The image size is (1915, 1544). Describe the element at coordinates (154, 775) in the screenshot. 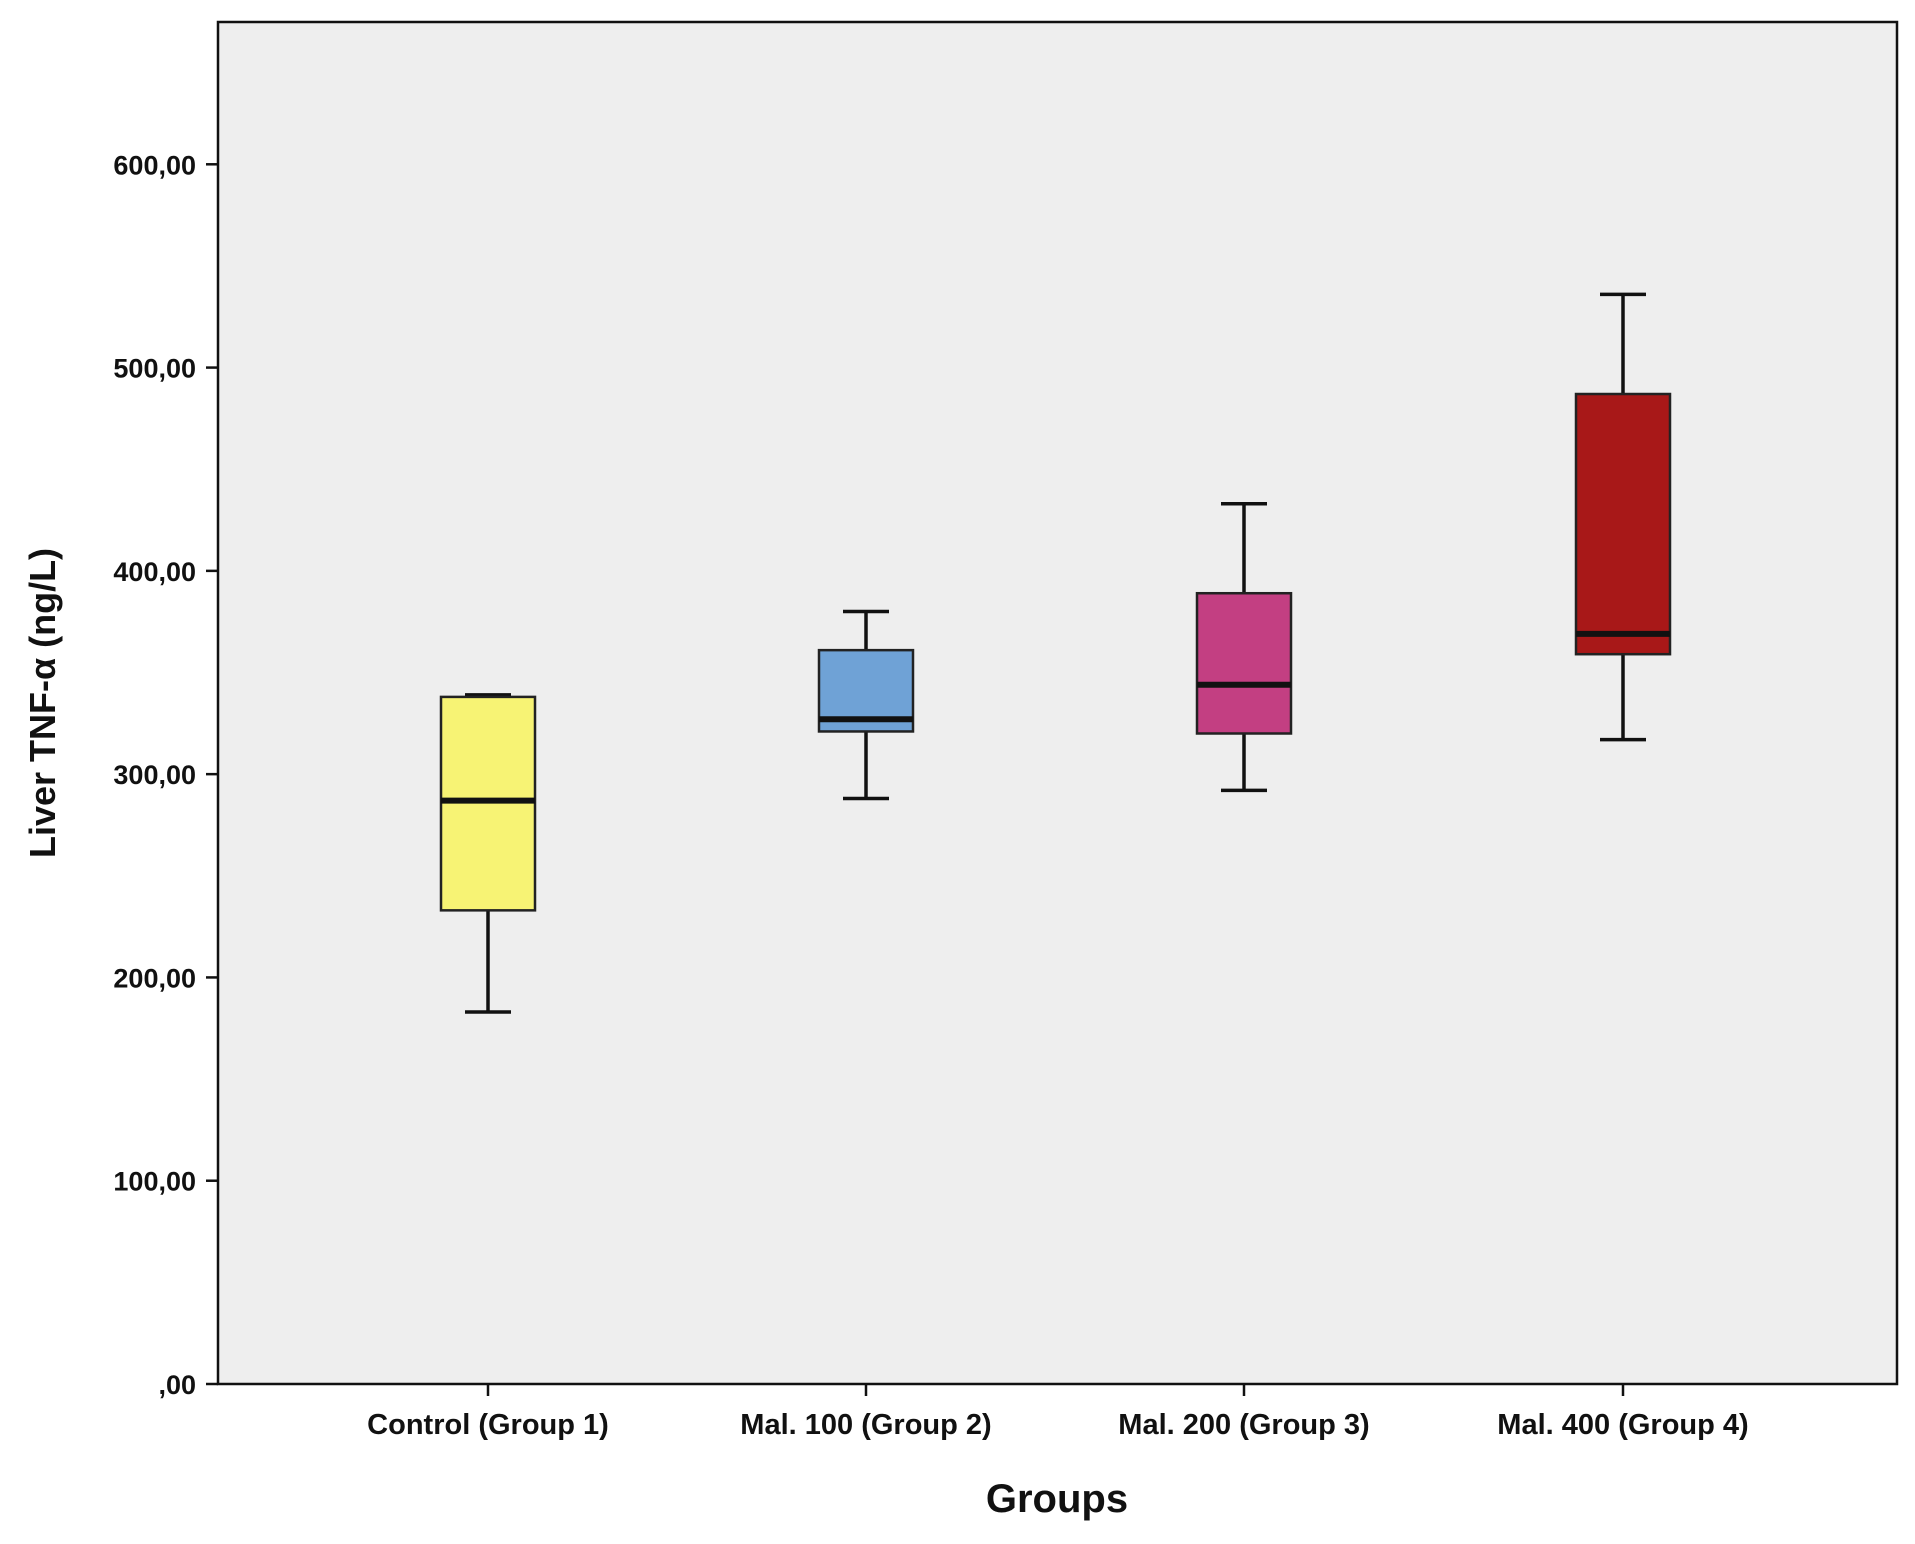

I see `y-tick-label: 300,00` at that location.